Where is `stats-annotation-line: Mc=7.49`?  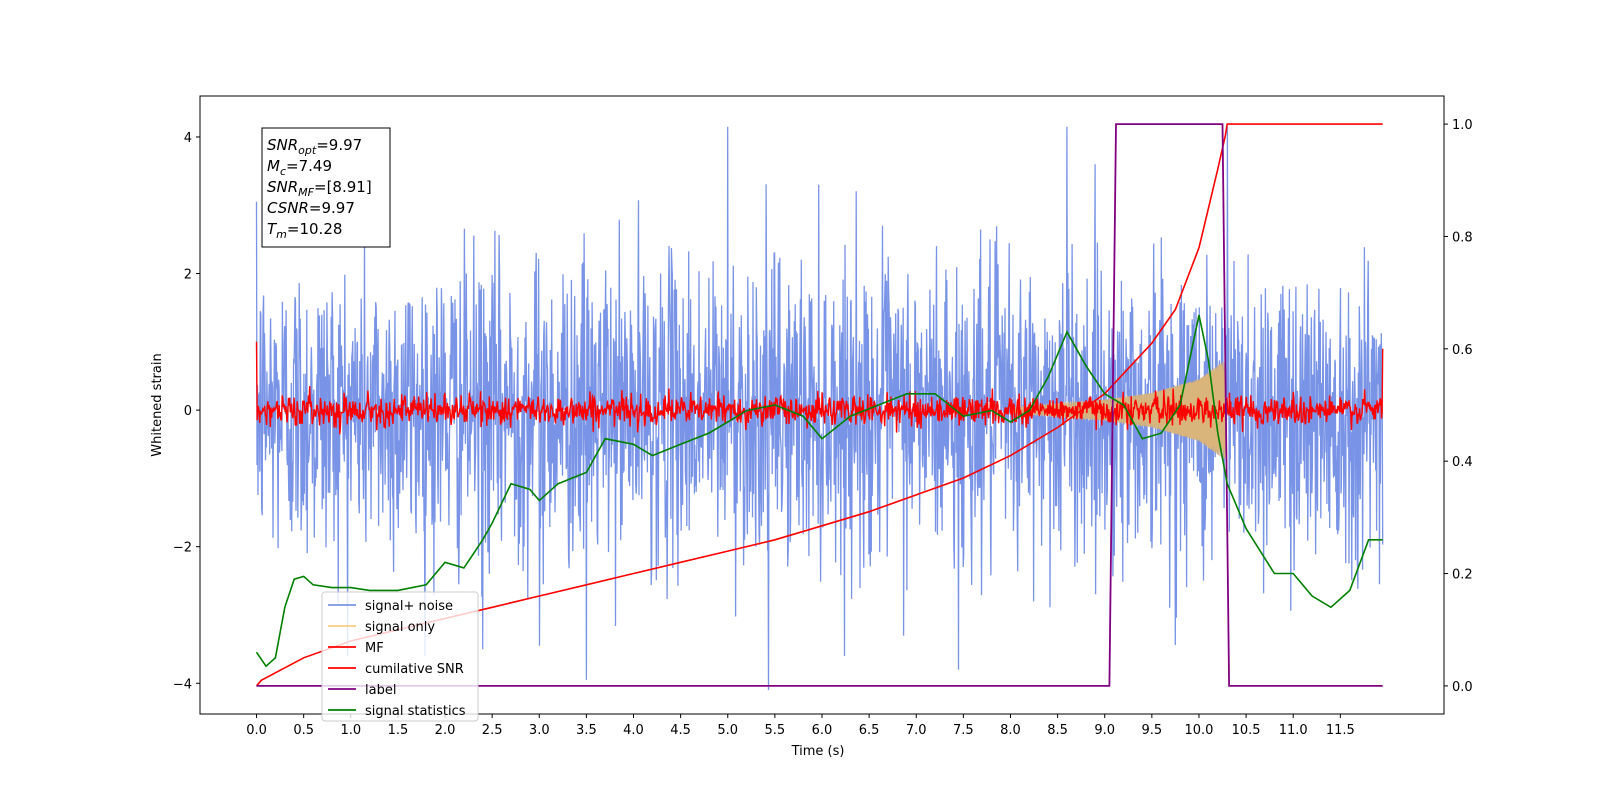
stats-annotation-line: Mc=7.49 is located at coordinates (299, 167).